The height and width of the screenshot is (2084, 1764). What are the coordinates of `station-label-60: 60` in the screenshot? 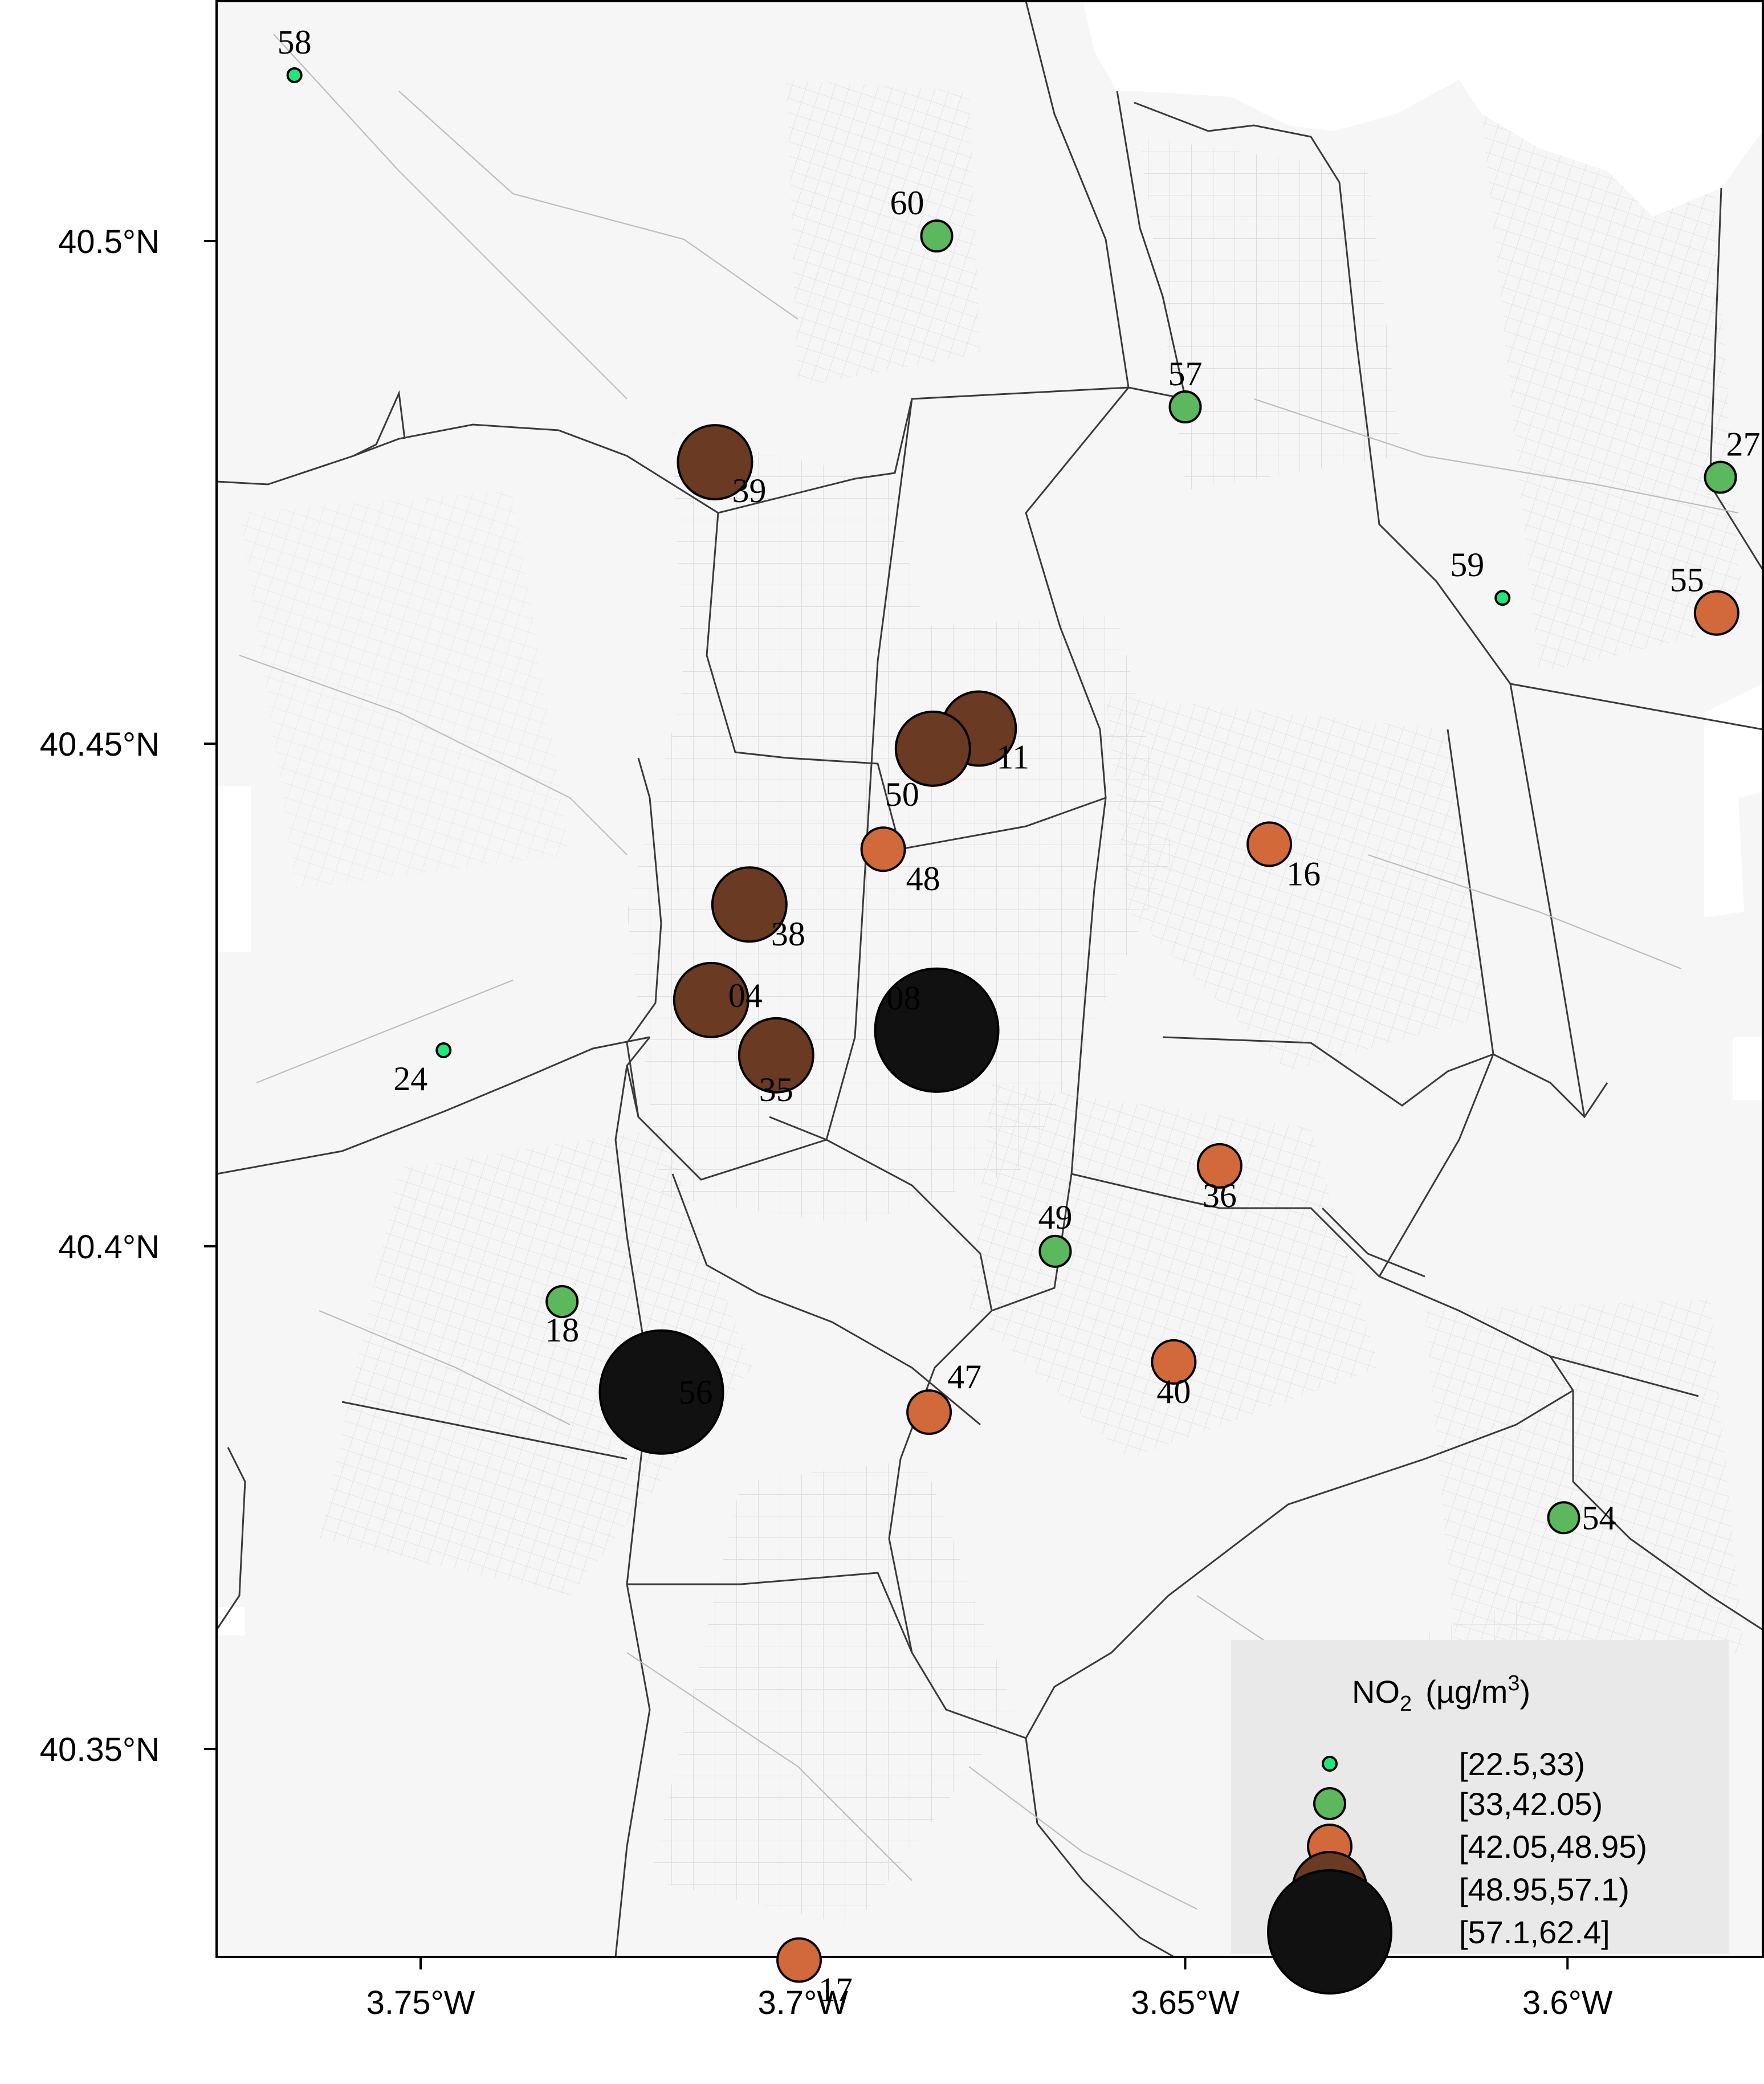 It's located at (907, 203).